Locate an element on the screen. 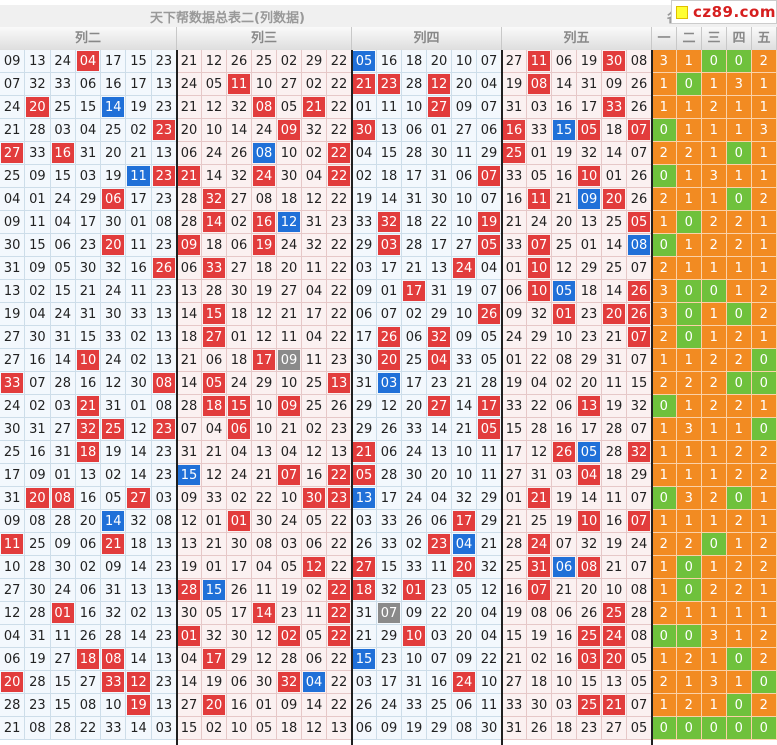 This screenshot has width=777, height=745. number-text: 32 is located at coordinates (589, 544).